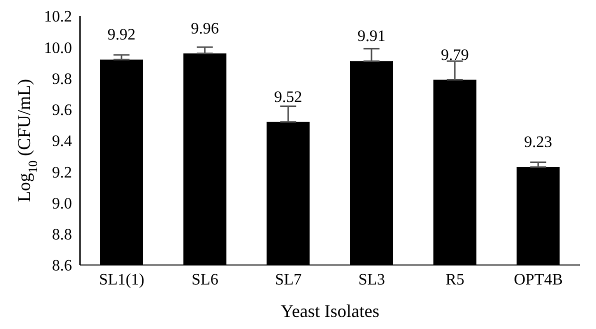  I want to click on x-tick-label: SL3, so click(372, 279).